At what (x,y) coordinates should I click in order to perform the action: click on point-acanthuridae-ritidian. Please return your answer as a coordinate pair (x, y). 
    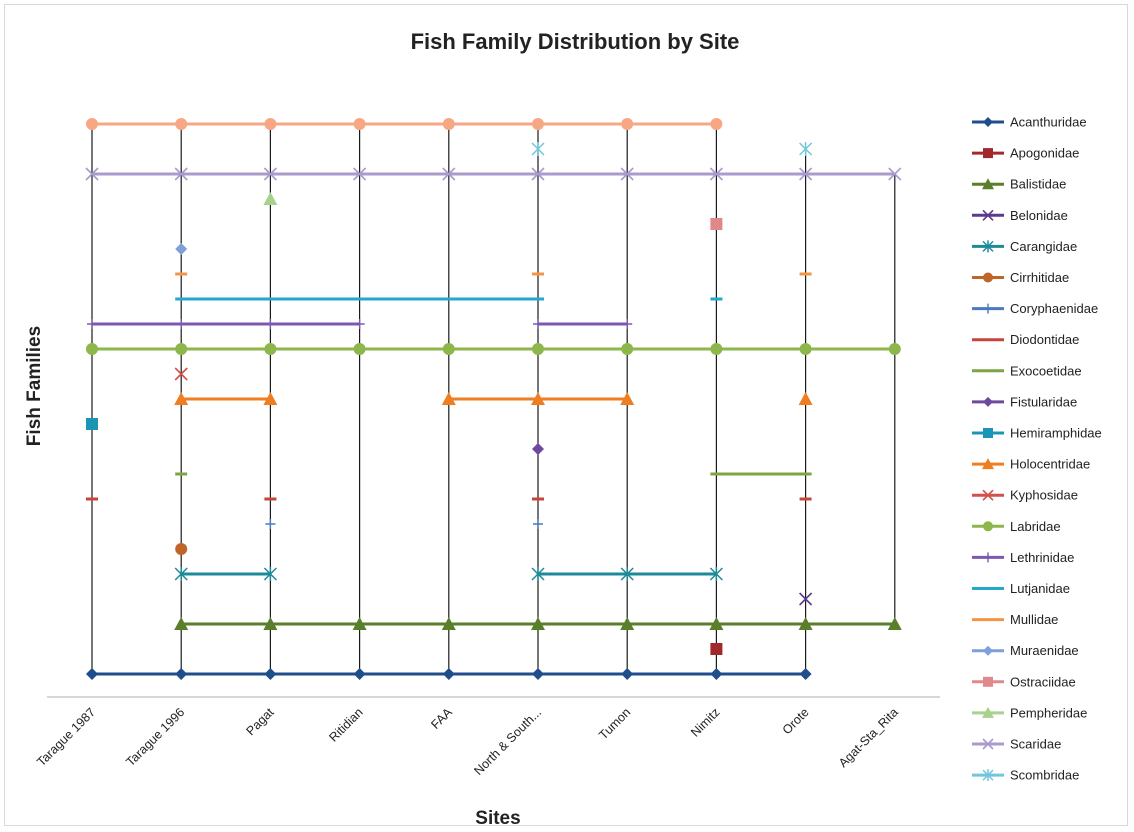
    Looking at the image, I should click on (359, 674).